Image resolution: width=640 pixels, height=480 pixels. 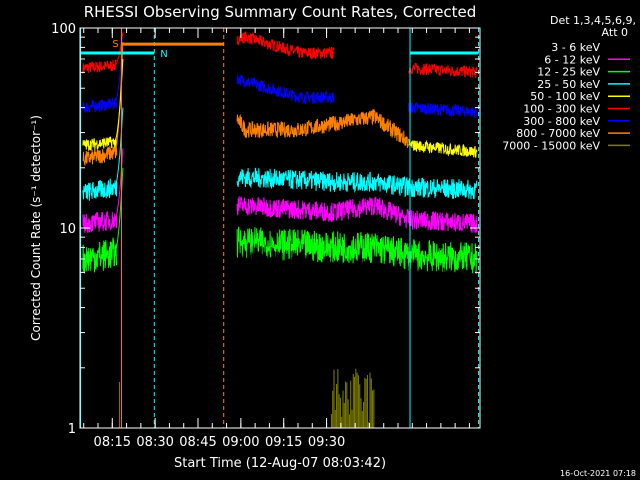 I want to click on legend-entry-label: 50 - 100 keV, so click(x=565, y=96).